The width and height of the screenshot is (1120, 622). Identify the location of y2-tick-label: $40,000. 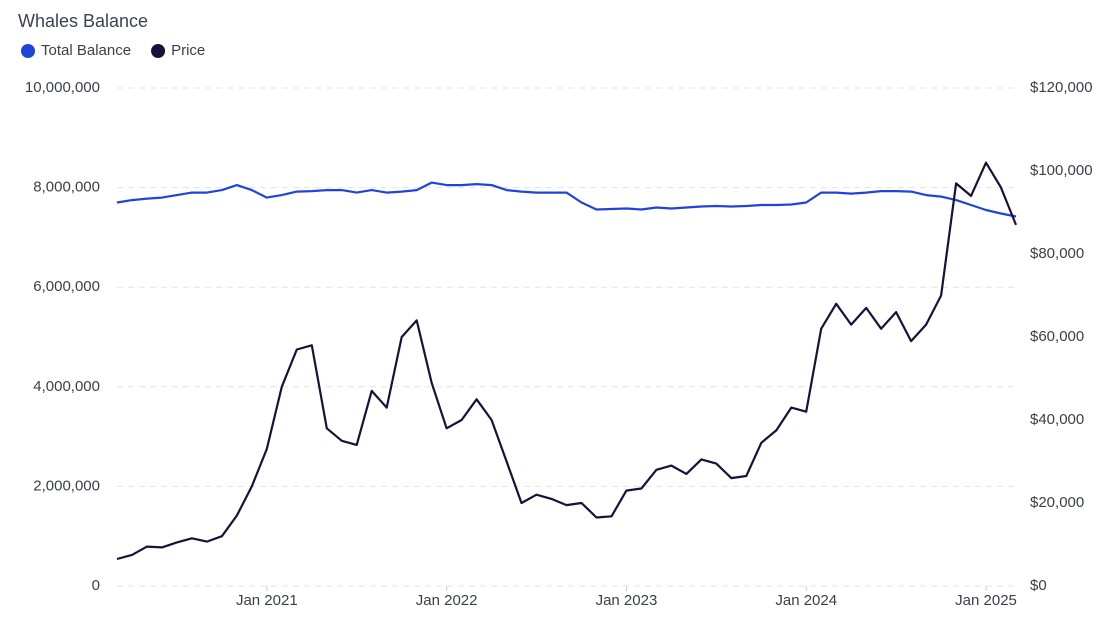
(1057, 419).